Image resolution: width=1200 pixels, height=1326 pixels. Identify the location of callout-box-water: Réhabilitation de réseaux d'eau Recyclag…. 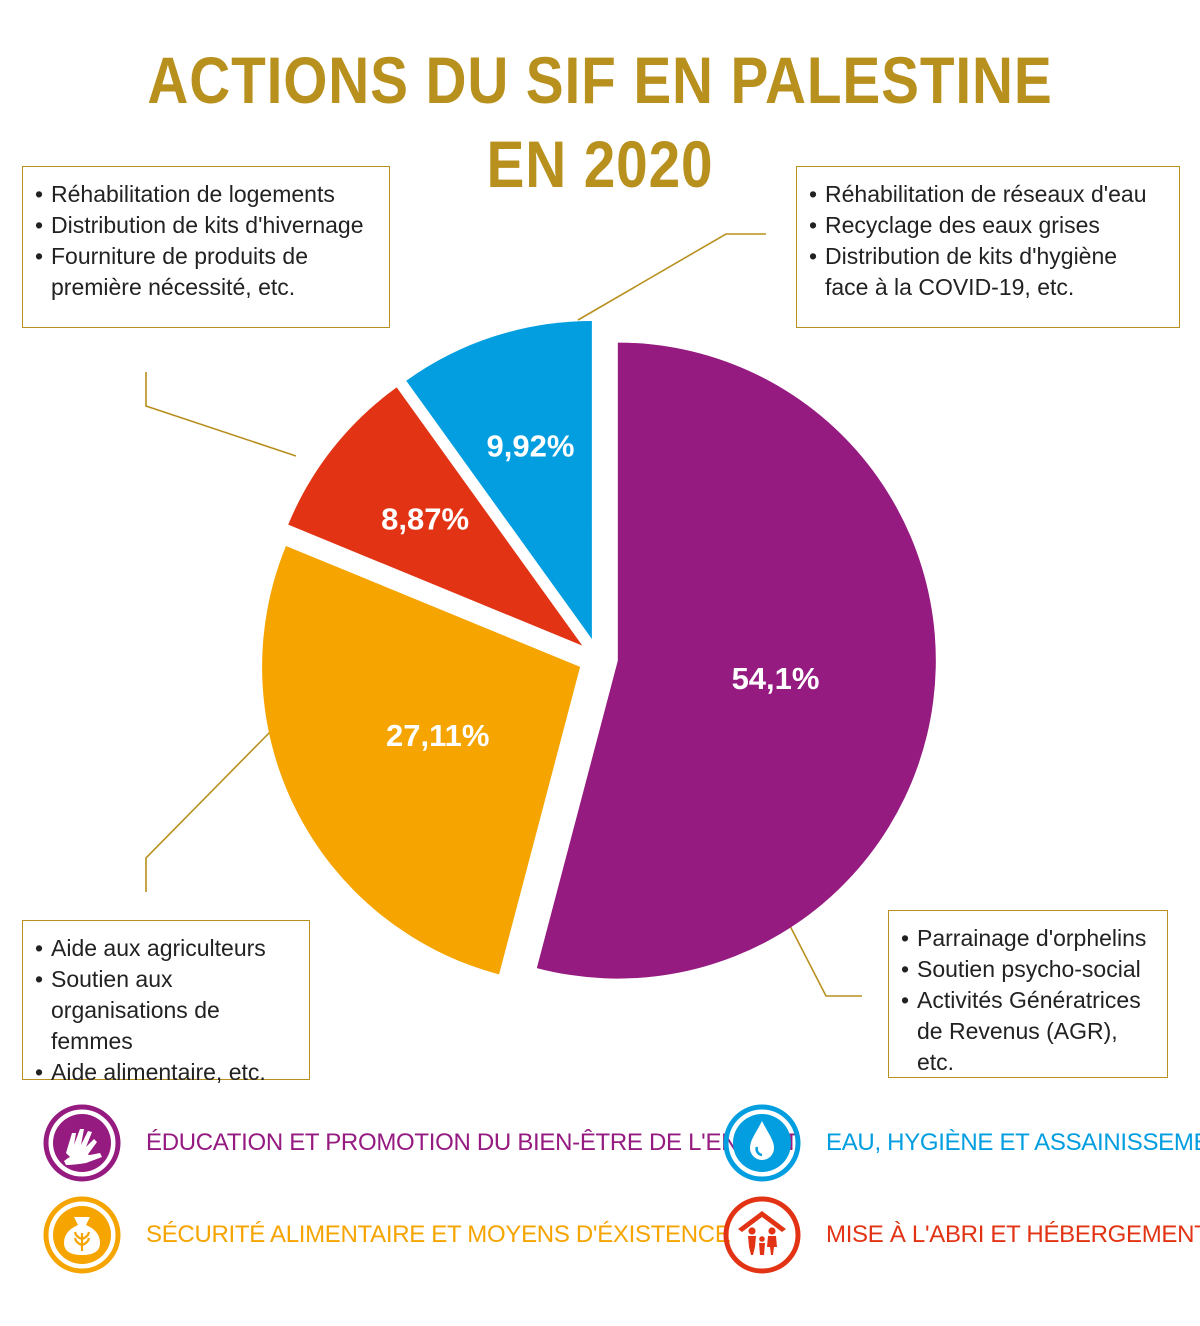
(988, 247).